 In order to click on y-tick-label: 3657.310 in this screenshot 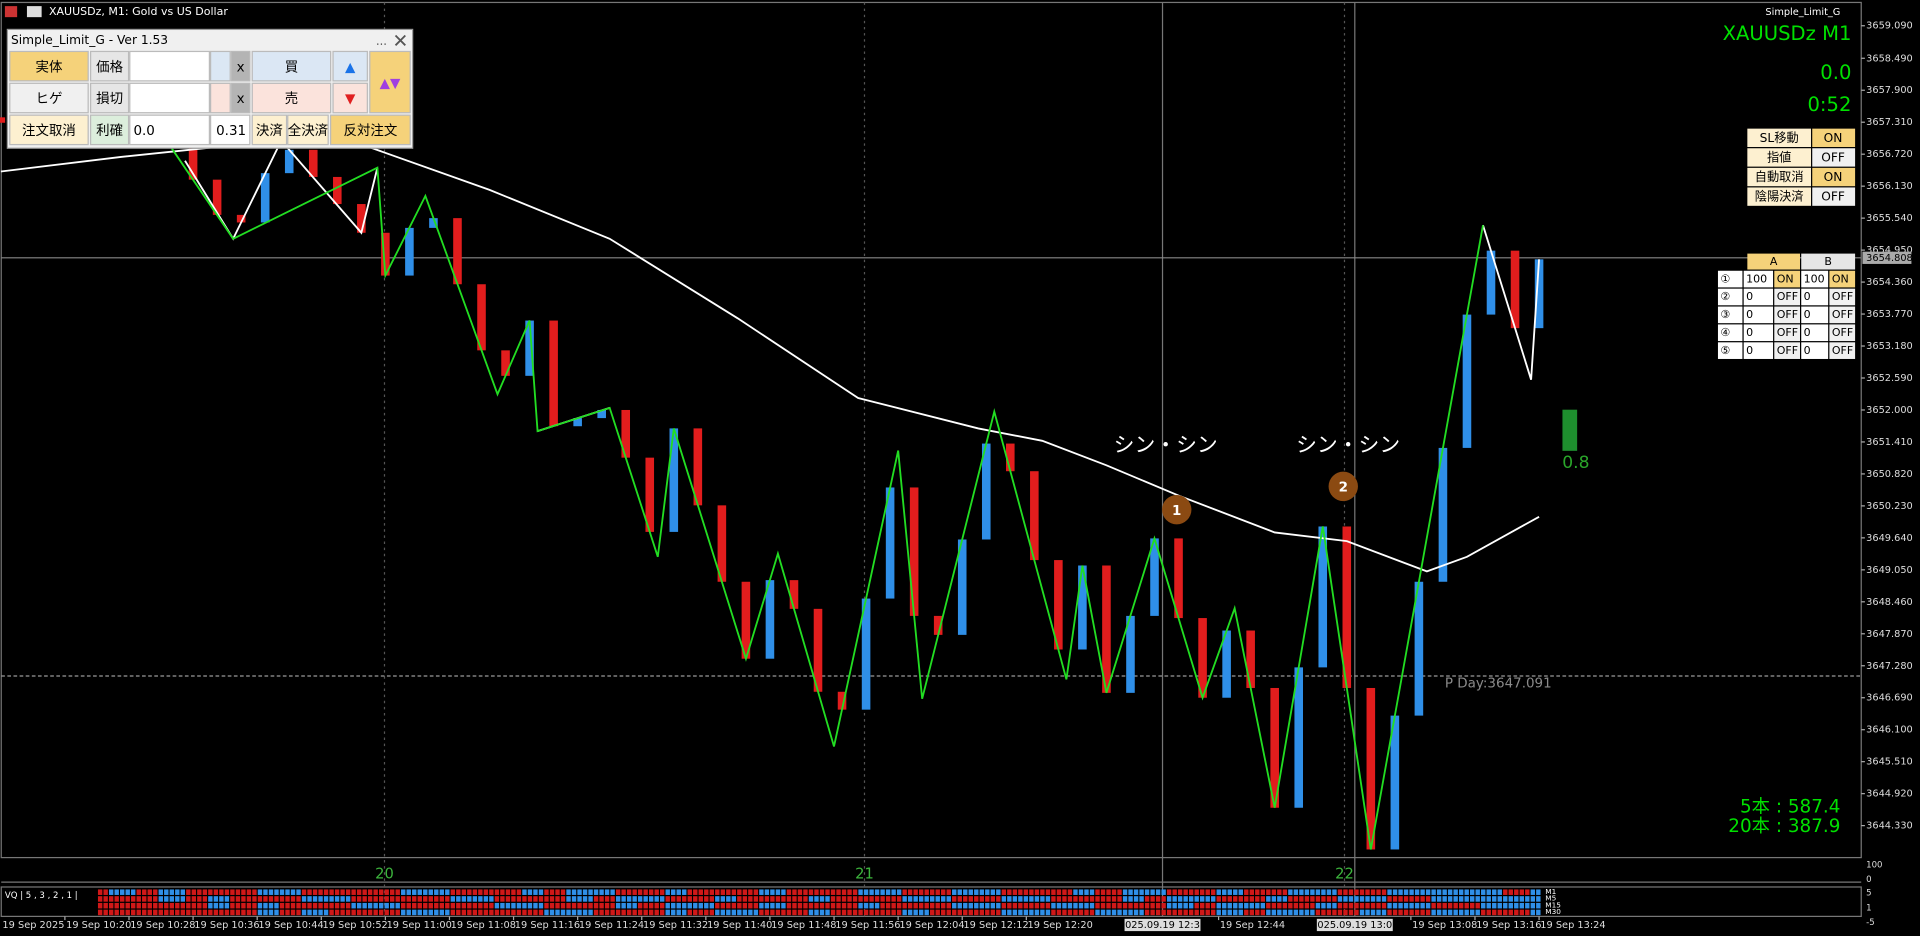, I will do `click(1889, 122)`.